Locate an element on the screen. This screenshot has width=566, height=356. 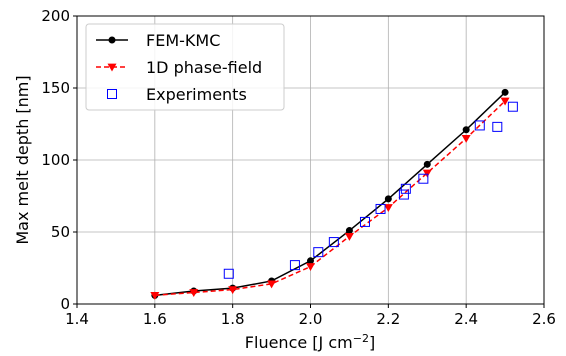
x-tick-label: 1.4 is located at coordinates (77, 319).